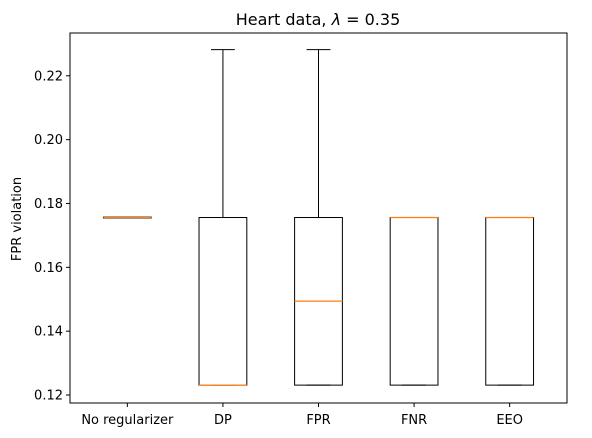  What do you see at coordinates (48, 396) in the screenshot?
I see `y-tick-label: 0.12` at bounding box center [48, 396].